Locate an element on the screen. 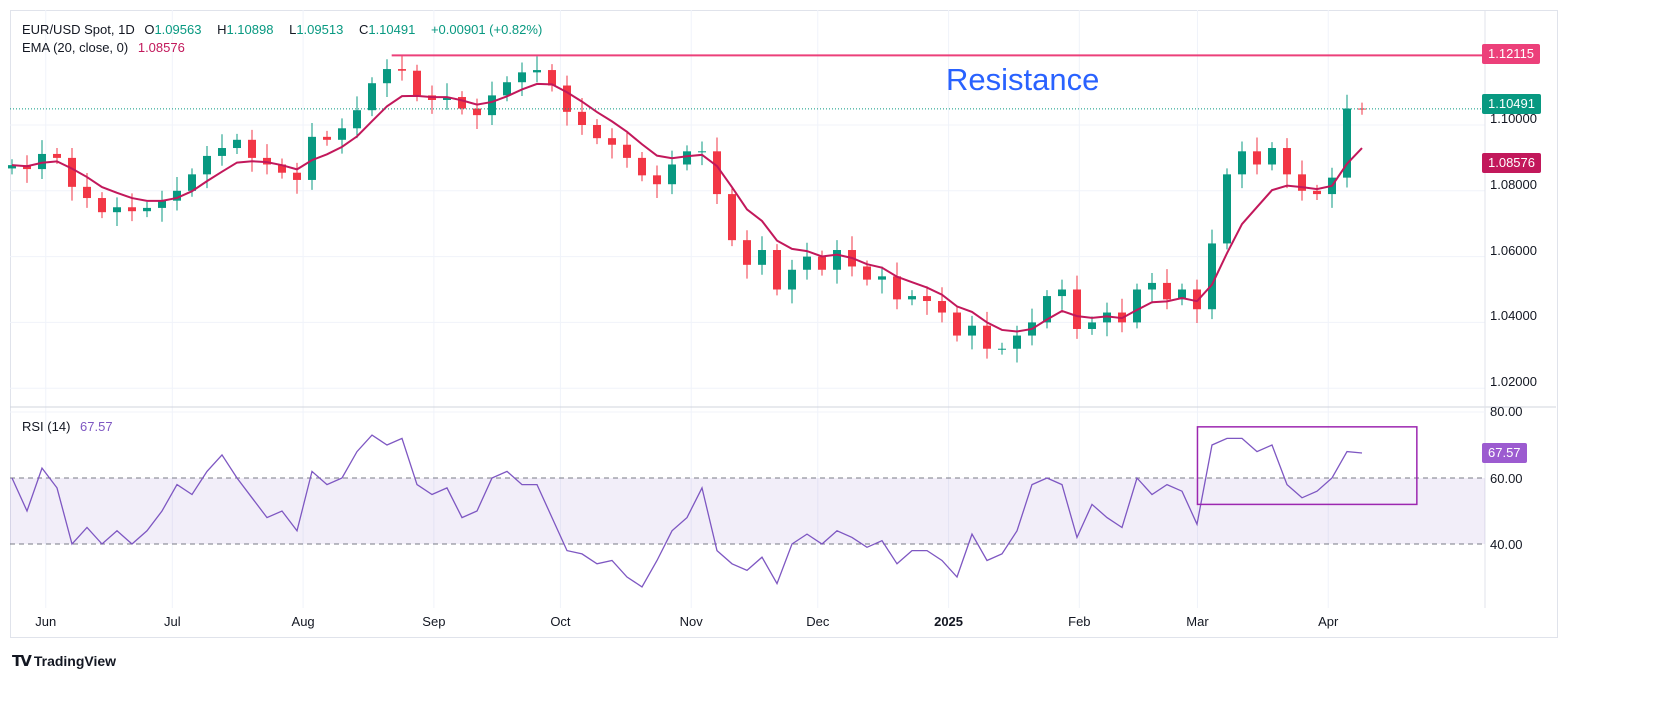  low-value: 1.09513 is located at coordinates (320, 29).